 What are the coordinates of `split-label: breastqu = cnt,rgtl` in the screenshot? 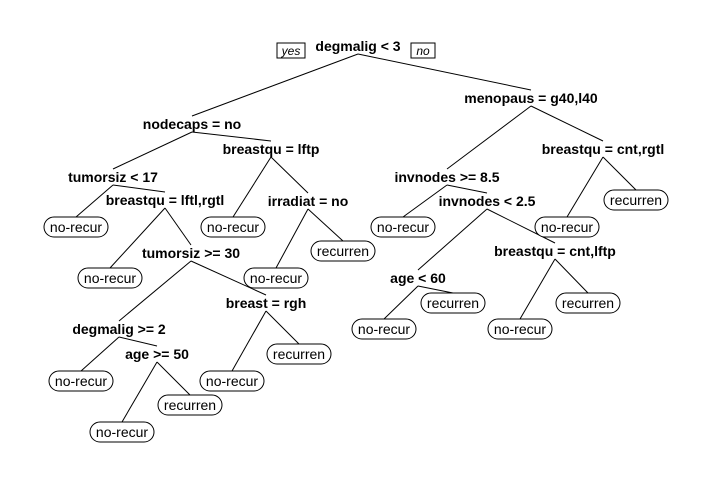 It's located at (603, 149).